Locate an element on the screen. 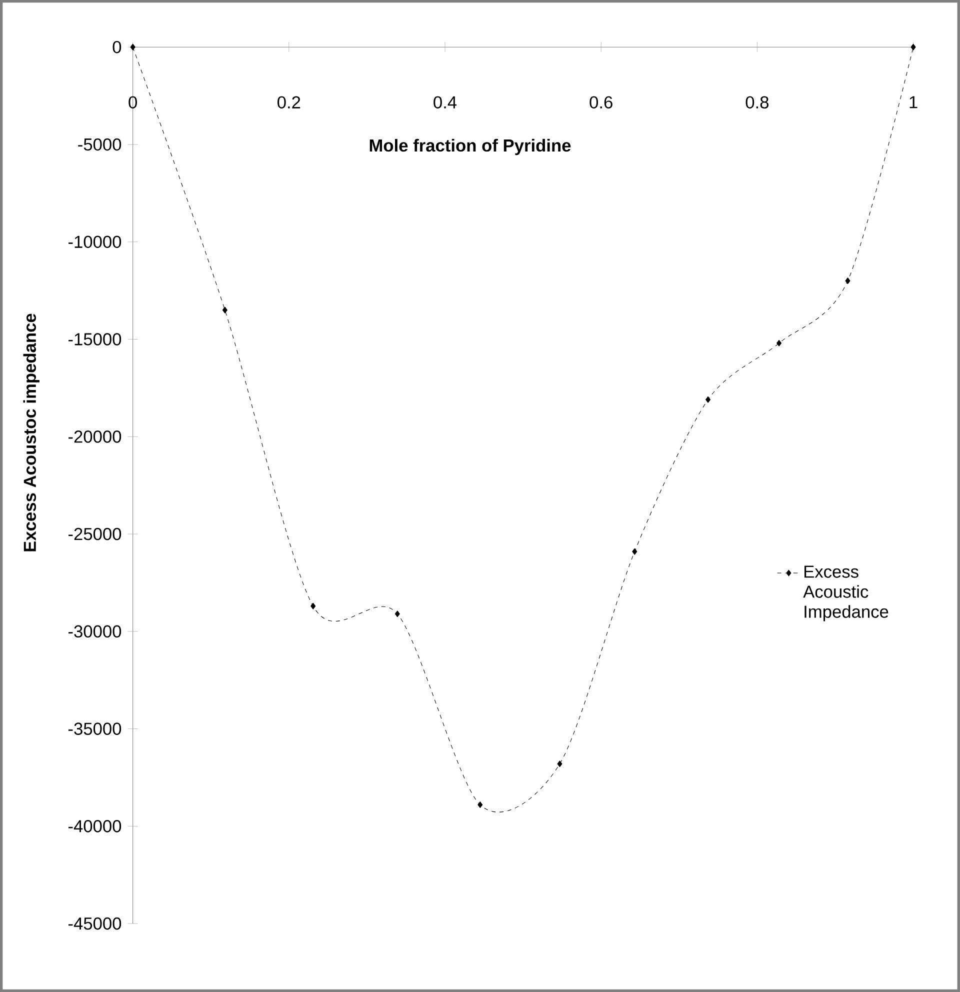  x-axis-title: Mole fraction of Pyridine is located at coordinates (470, 147).